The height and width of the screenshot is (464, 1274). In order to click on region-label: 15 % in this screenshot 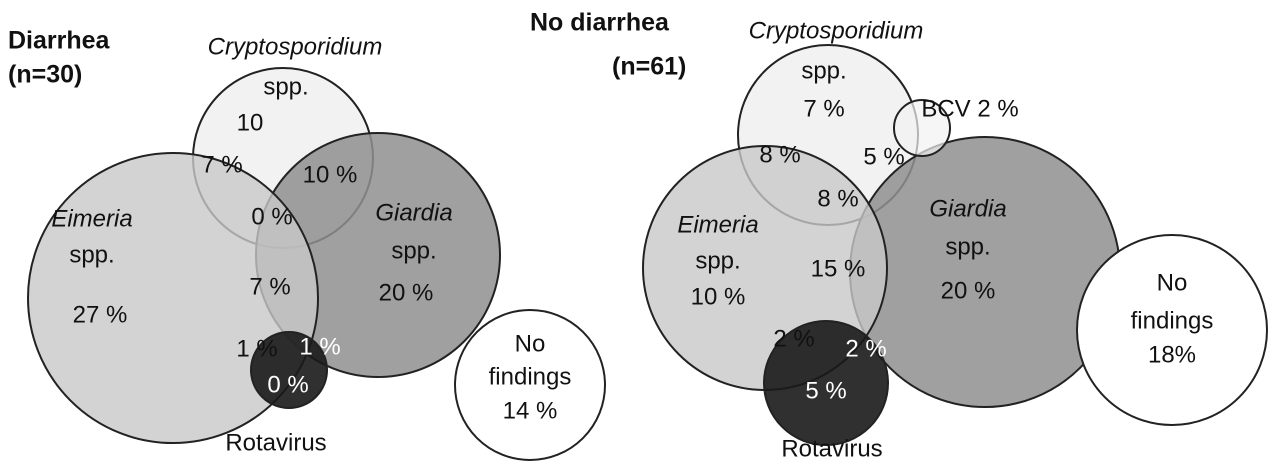, I will do `click(838, 268)`.